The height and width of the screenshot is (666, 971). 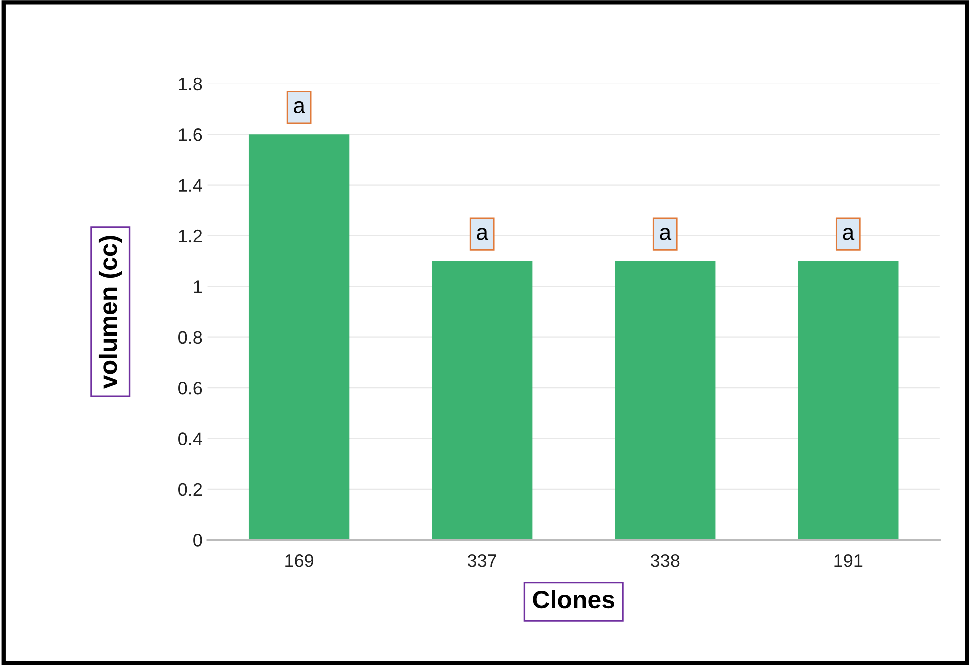 I want to click on y-tick-label: 0.4, so click(x=190, y=439).